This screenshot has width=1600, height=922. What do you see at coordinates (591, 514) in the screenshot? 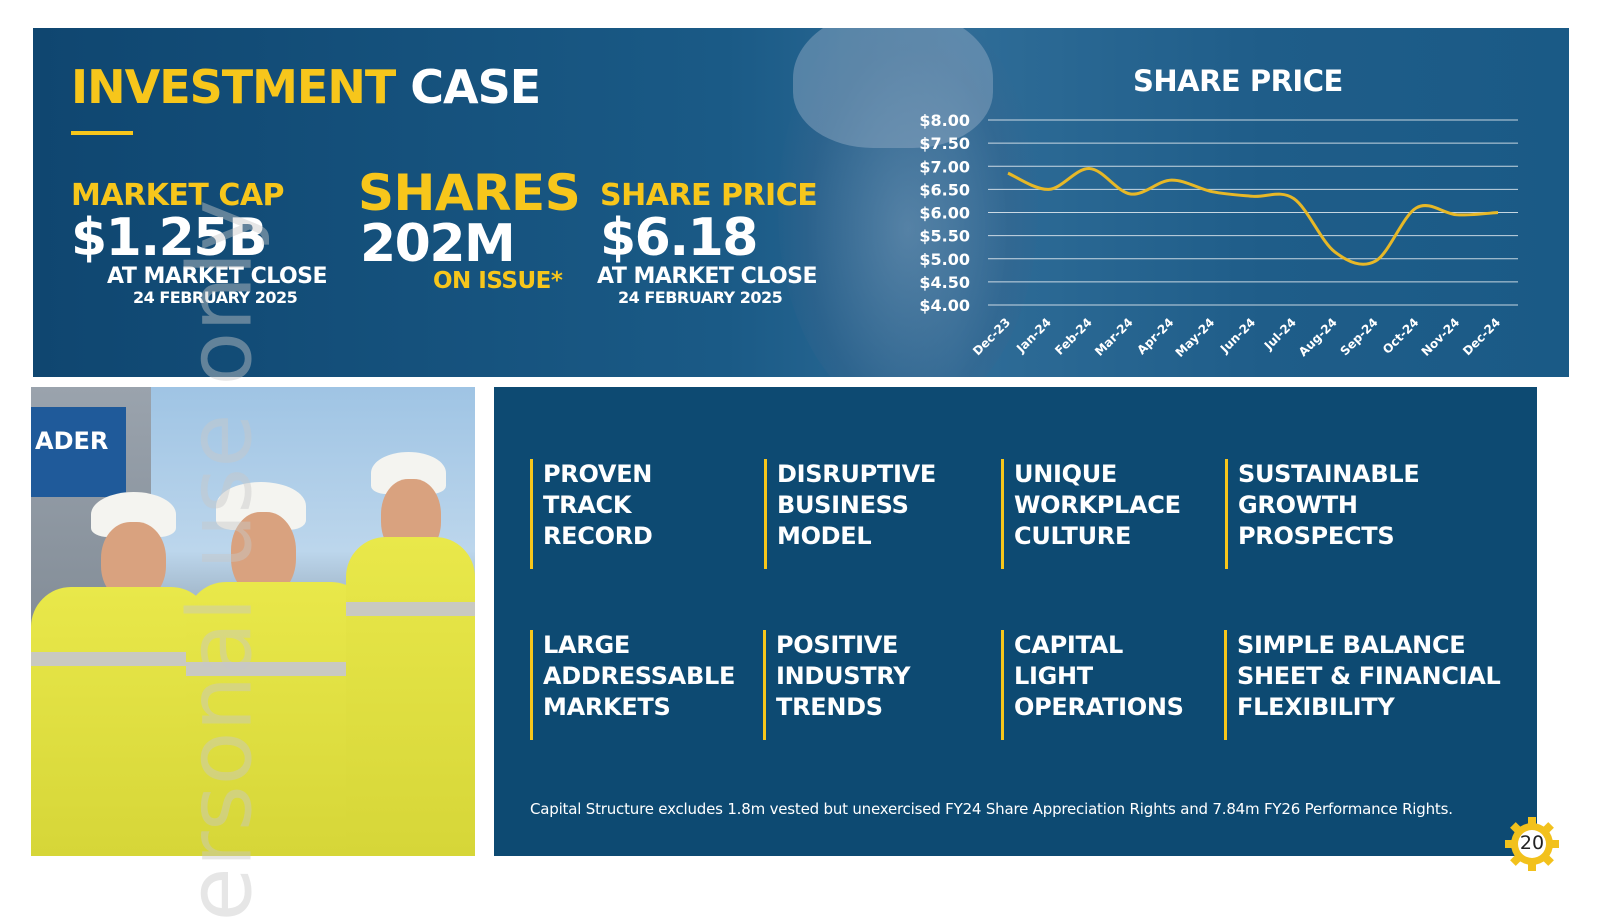
I see `pillar-proven-track-record: PROVEN TRACK RECORD` at bounding box center [591, 514].